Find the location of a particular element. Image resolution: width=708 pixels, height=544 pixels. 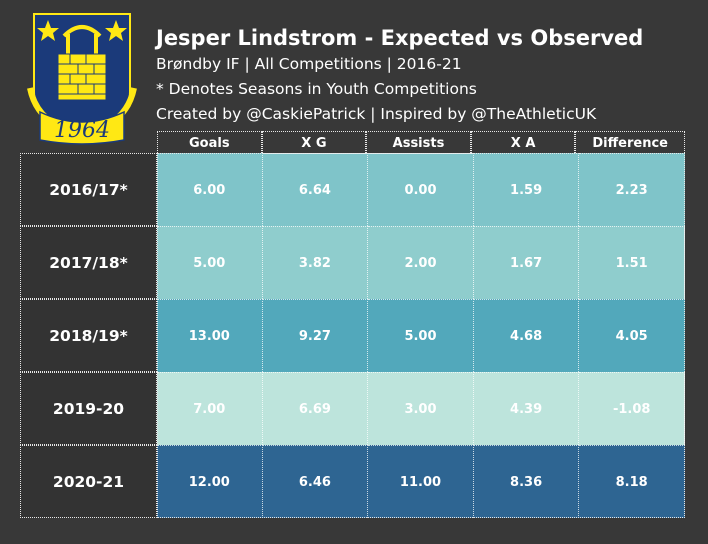

table-cell: 6.69 is located at coordinates (315, 408).